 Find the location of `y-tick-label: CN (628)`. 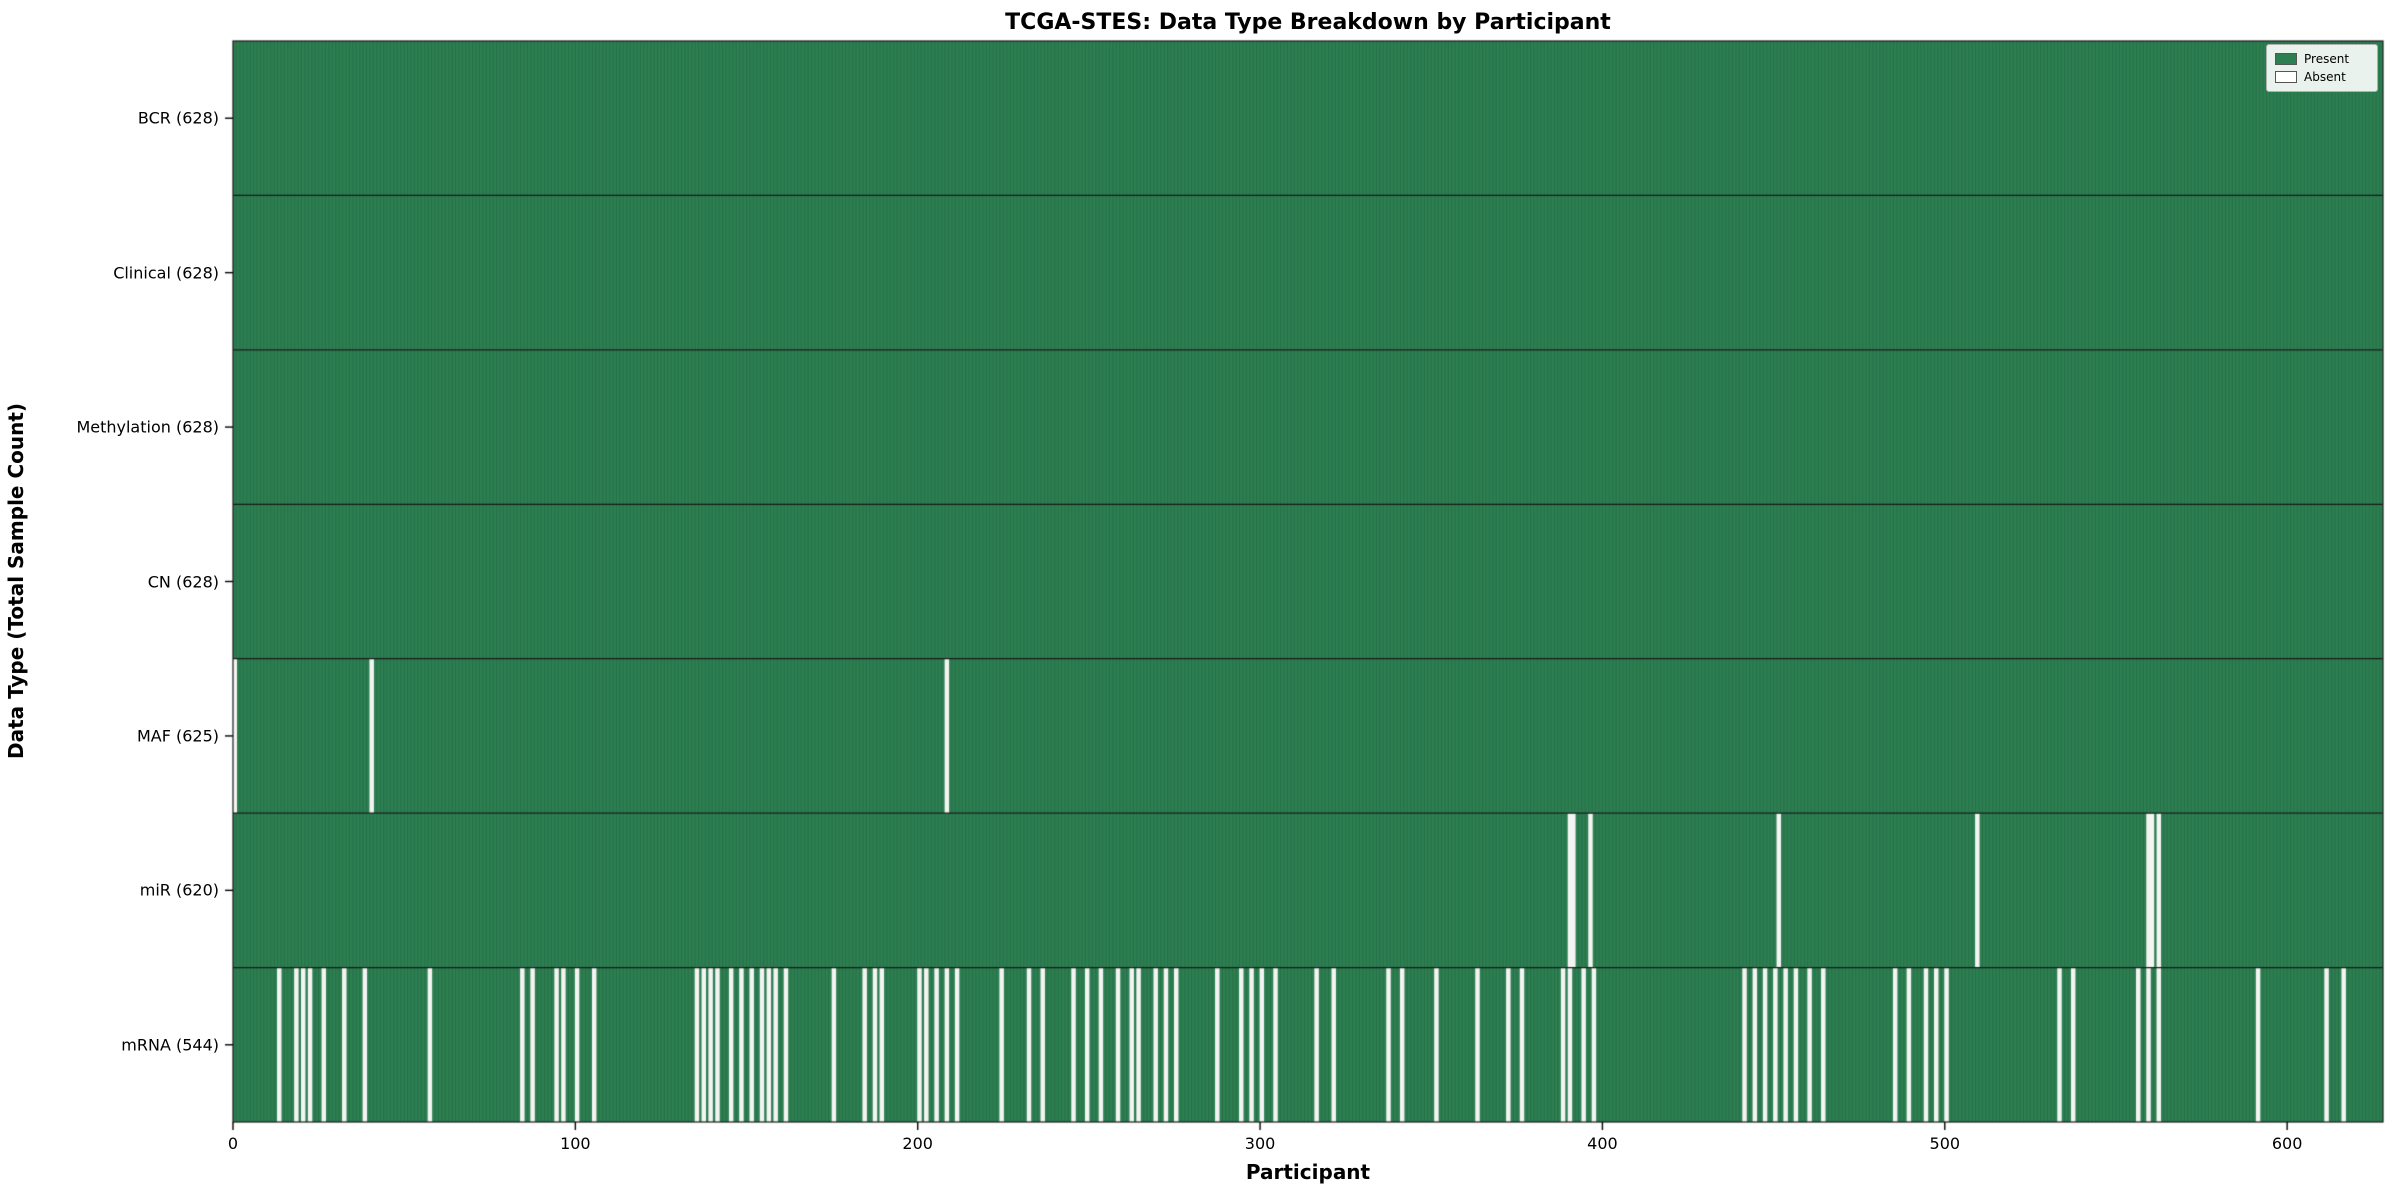

y-tick-label: CN (628) is located at coordinates (183, 581).